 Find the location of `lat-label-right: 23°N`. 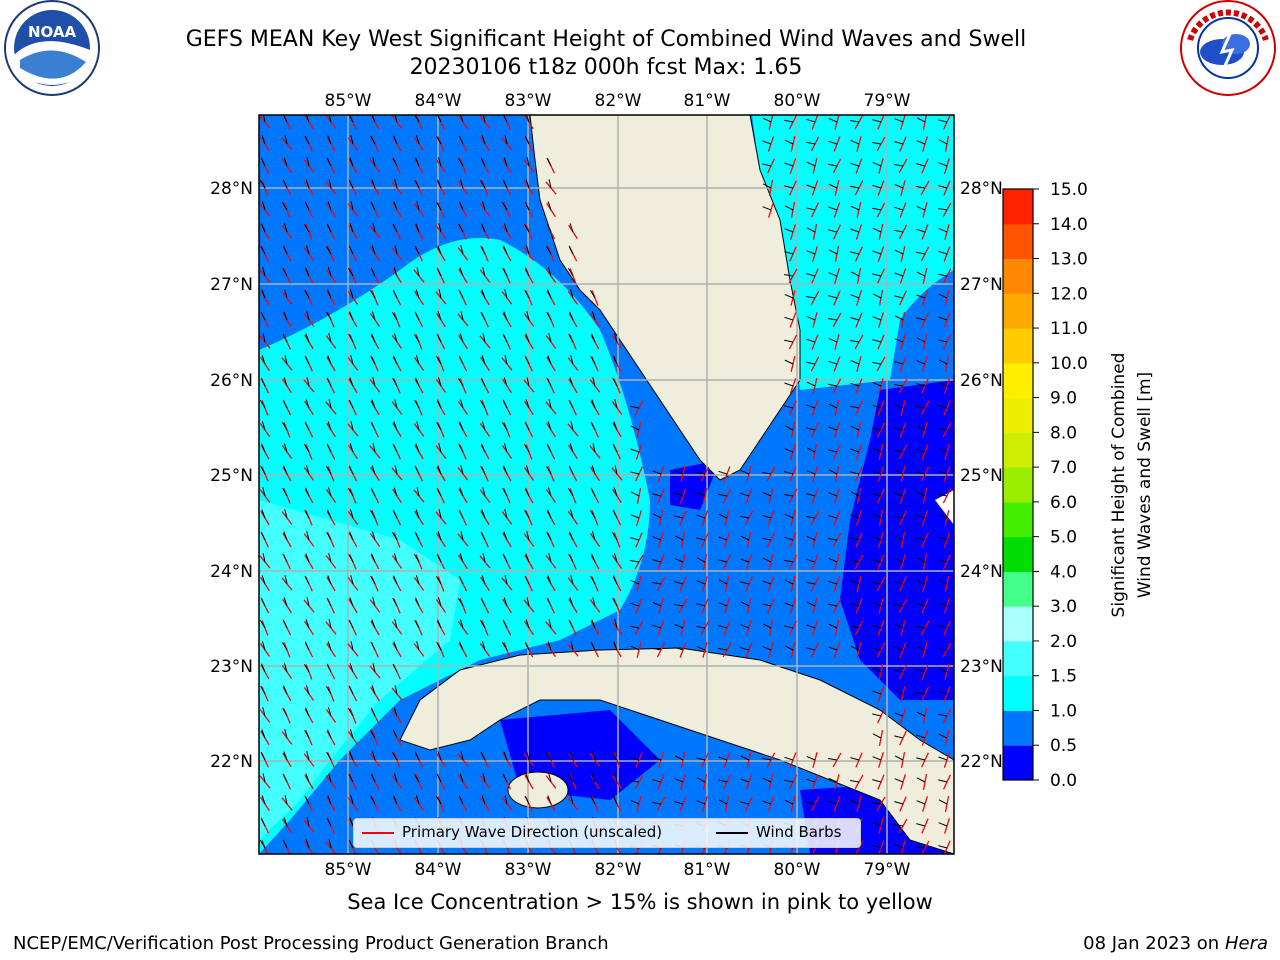

lat-label-right: 23°N is located at coordinates (981, 667).